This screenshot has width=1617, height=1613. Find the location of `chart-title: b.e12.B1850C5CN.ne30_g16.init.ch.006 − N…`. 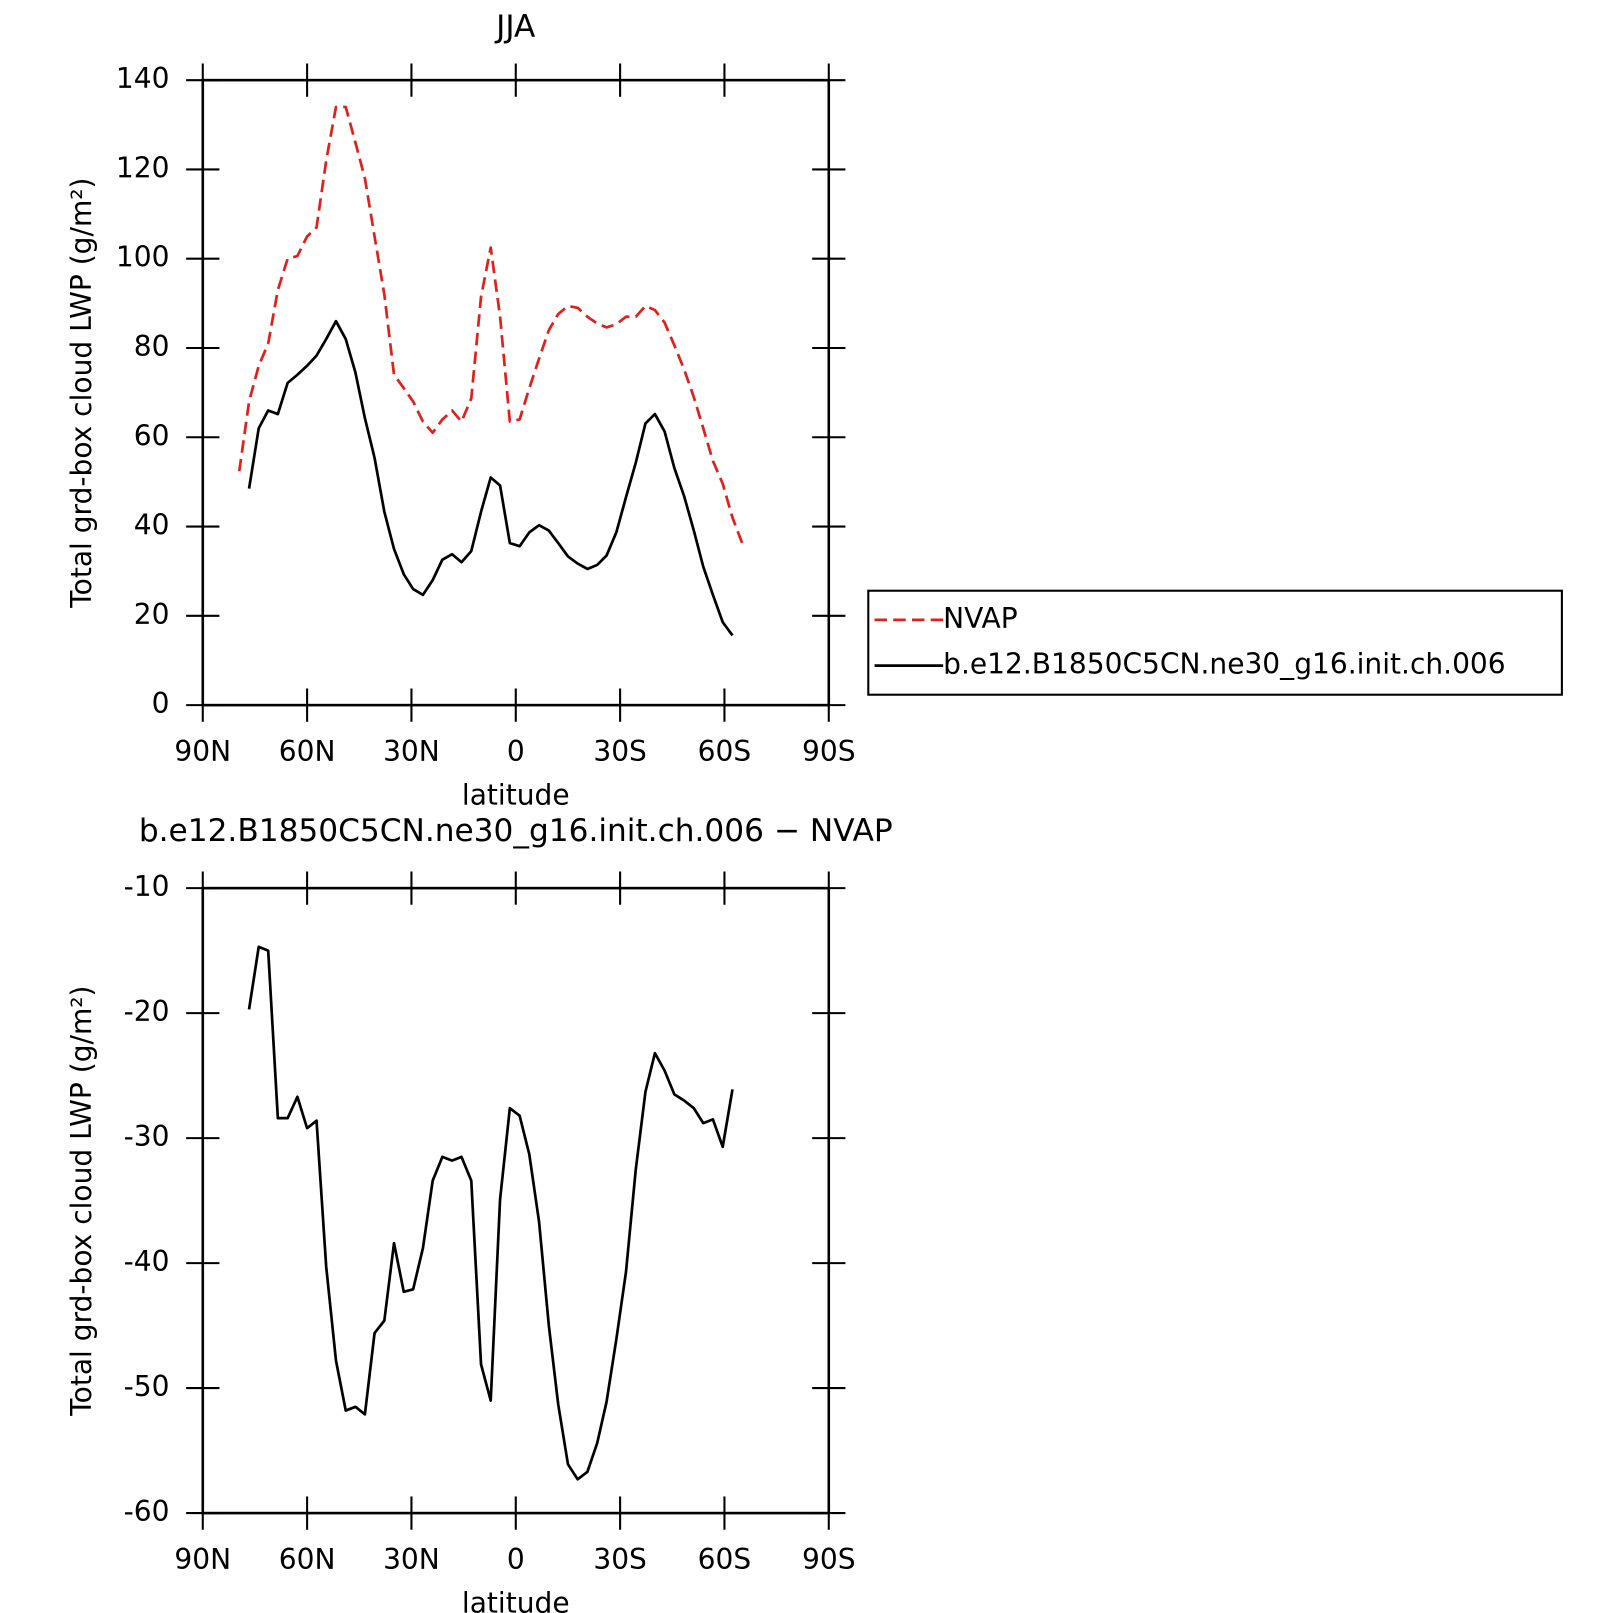

chart-title: b.e12.B1850C5CN.ne30_g16.init.ch.006 − N… is located at coordinates (516, 831).